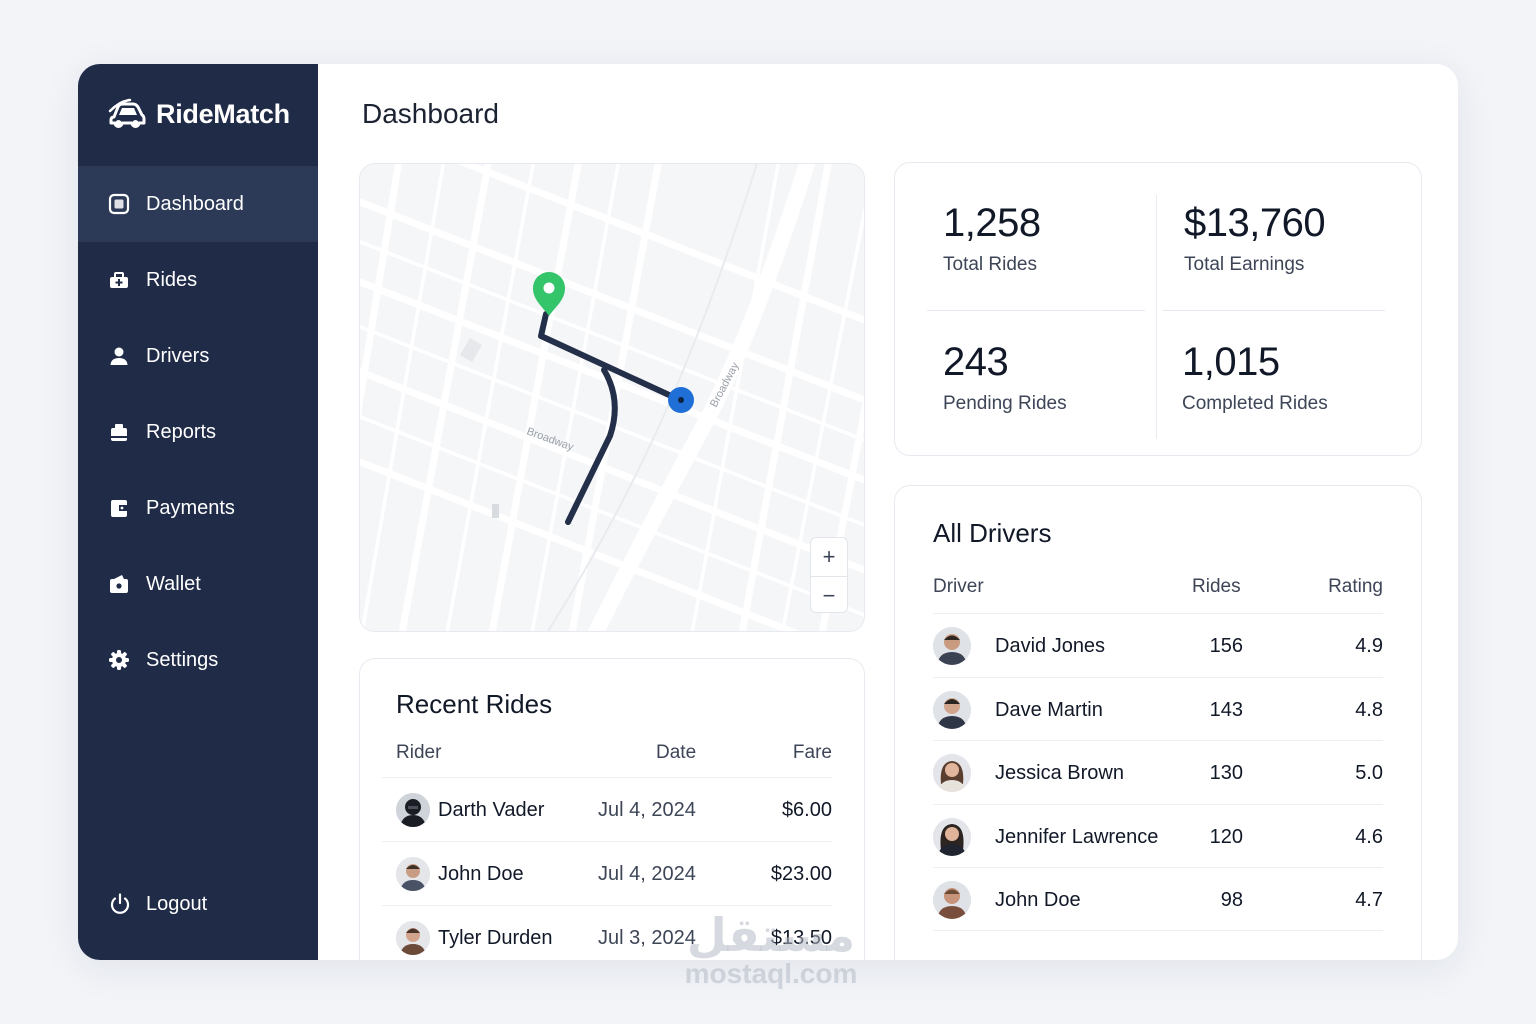 The image size is (1536, 1024). What do you see at coordinates (119, 356) in the screenshot?
I see `user-icon` at bounding box center [119, 356].